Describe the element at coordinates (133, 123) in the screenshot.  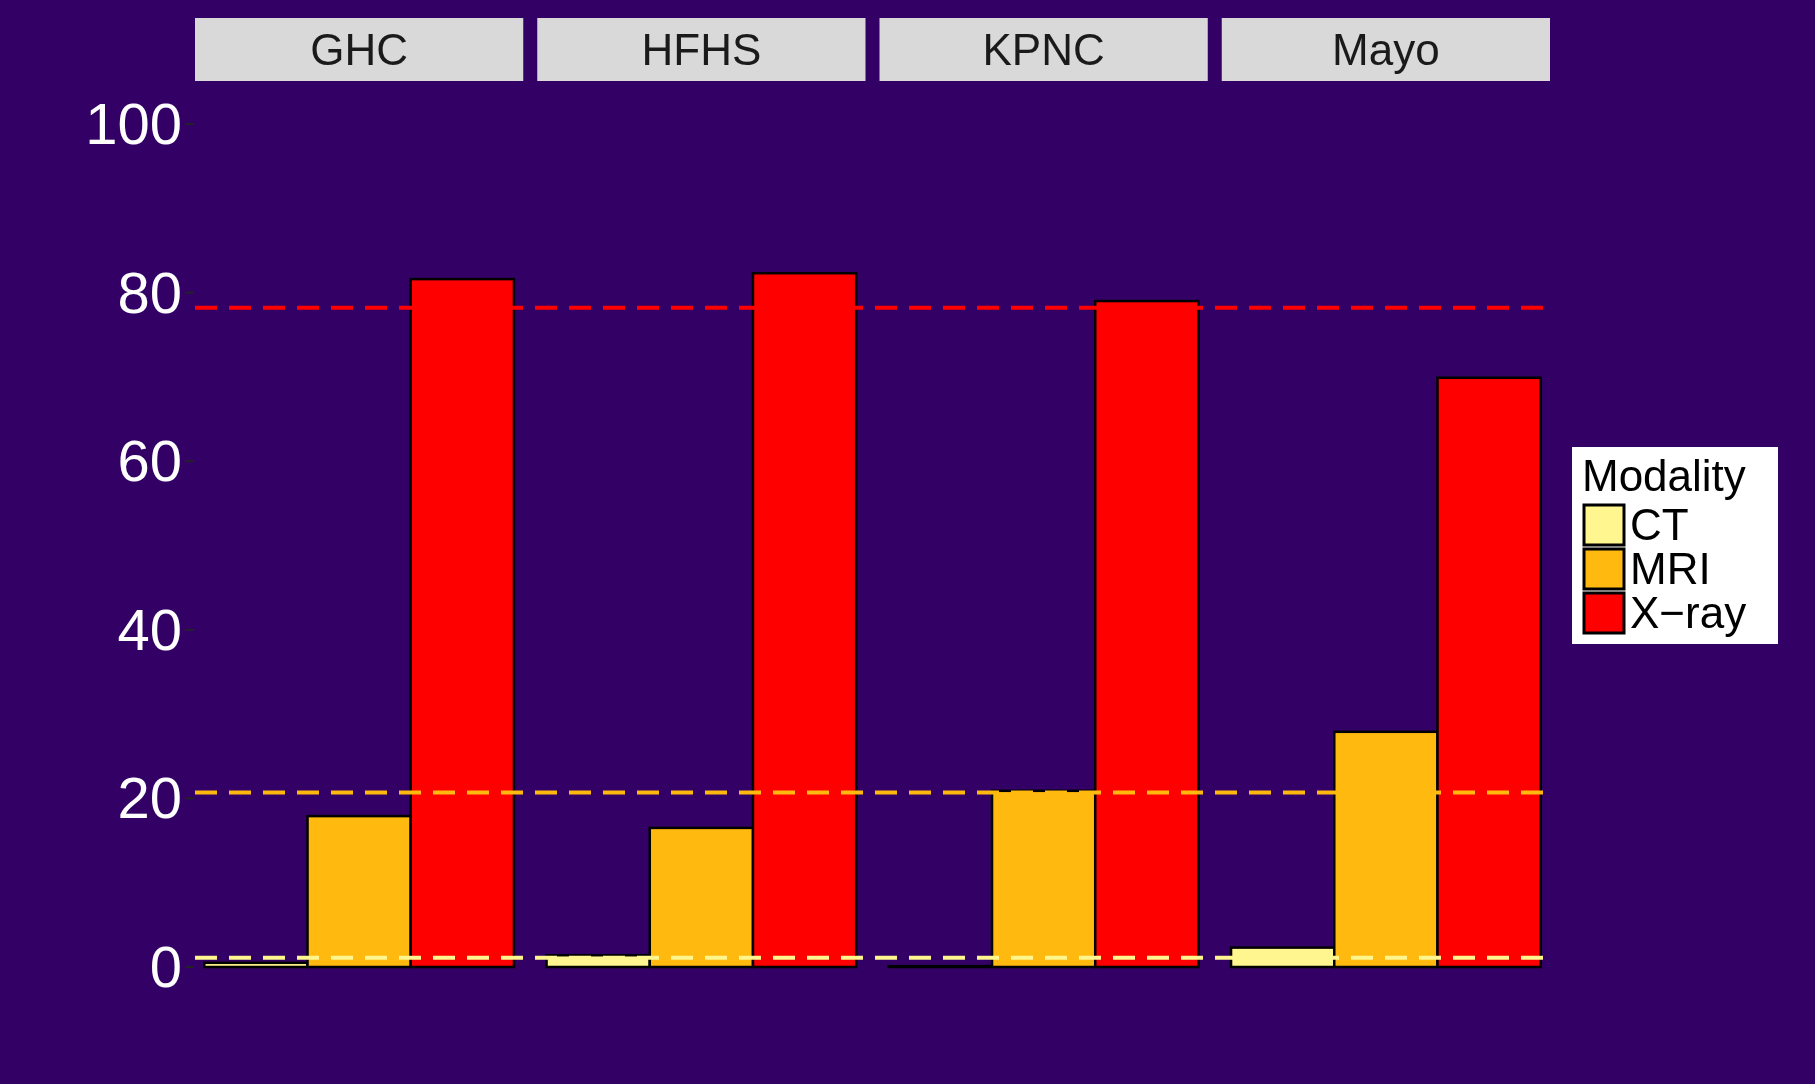
I see `y-tick-label: 100` at that location.